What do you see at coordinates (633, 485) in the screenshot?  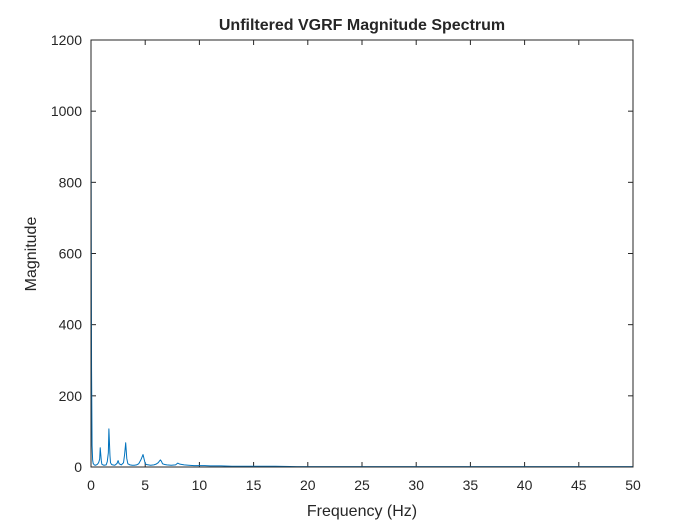 I see `x-tick-label: 50` at bounding box center [633, 485].